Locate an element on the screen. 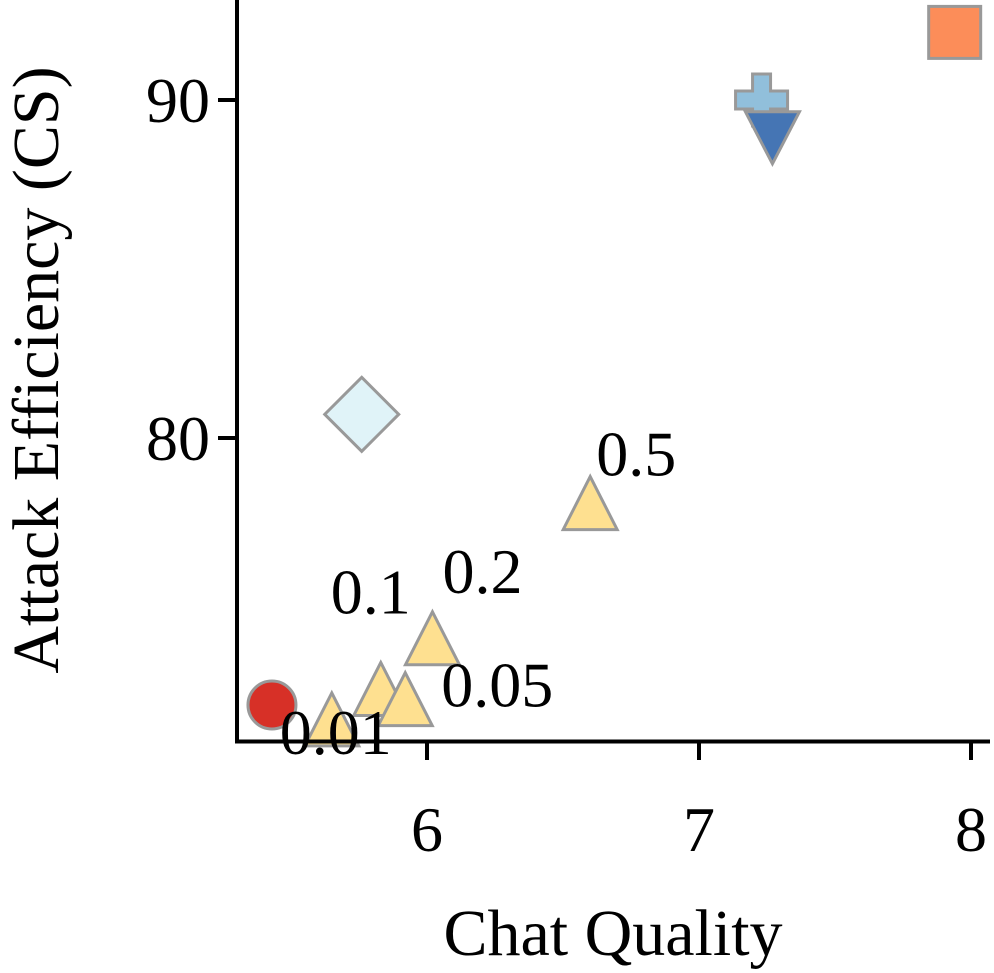  x-axis-ticks: 6 7 8 is located at coordinates (699, 803).